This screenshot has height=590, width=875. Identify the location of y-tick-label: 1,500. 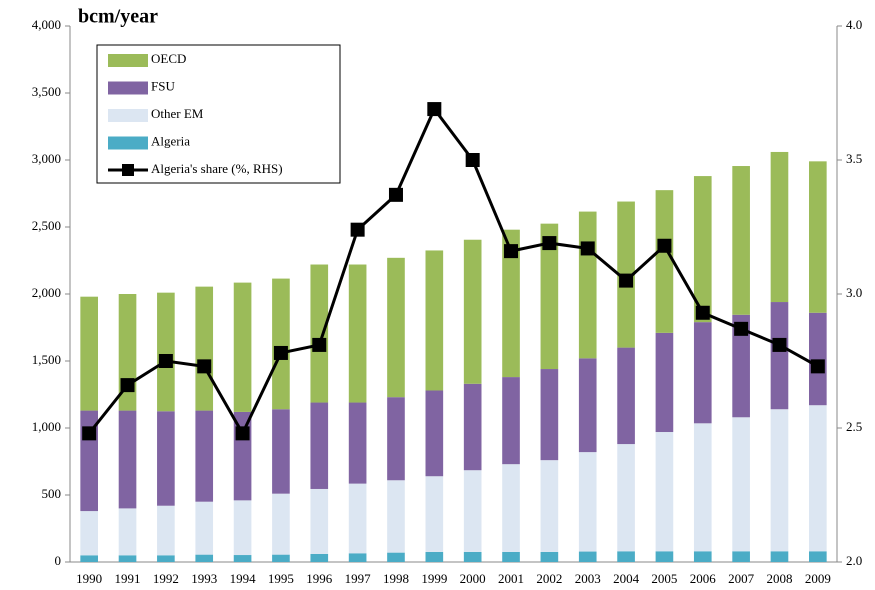
(46, 359).